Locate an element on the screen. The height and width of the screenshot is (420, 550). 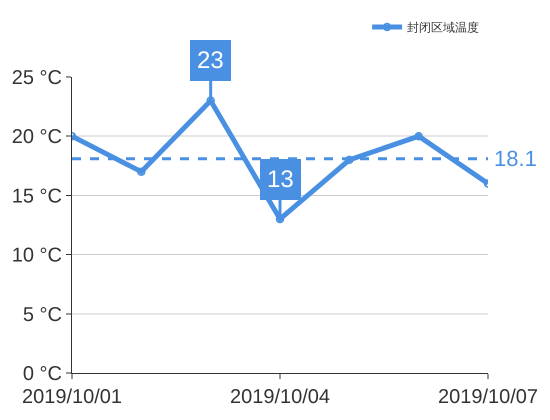
ref-line-label: 18.1 is located at coordinates (515, 158).